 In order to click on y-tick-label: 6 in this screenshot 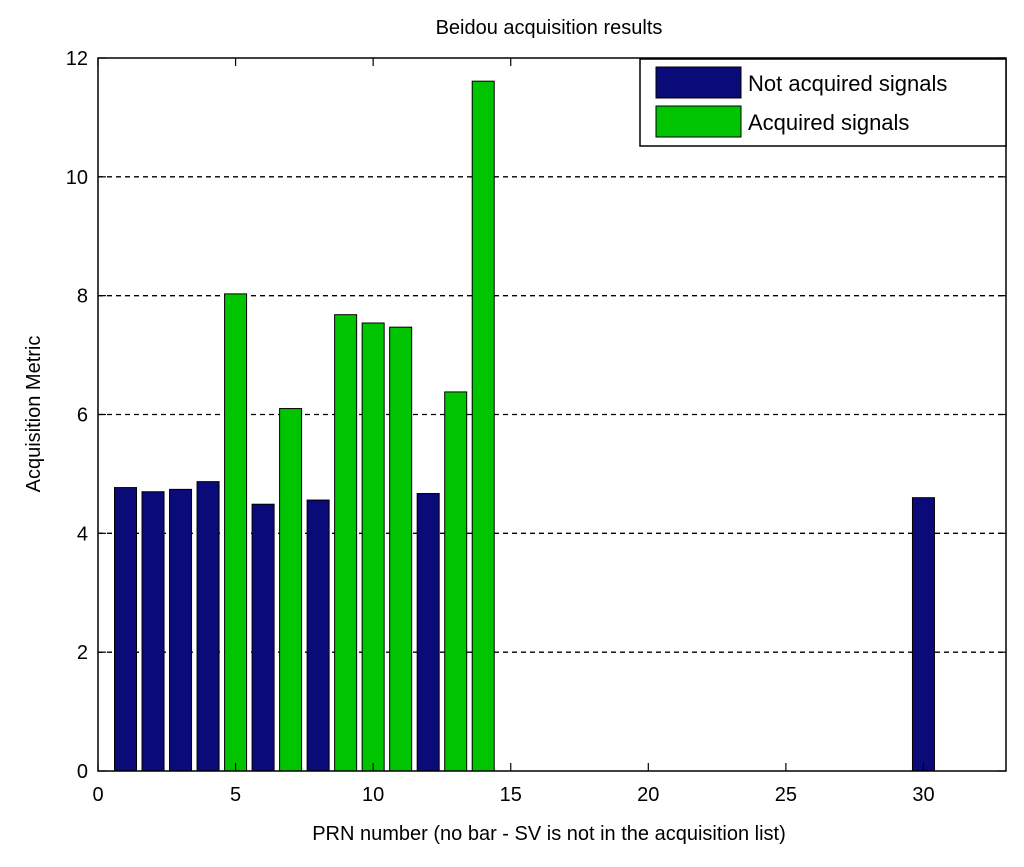, I will do `click(82, 416)`.